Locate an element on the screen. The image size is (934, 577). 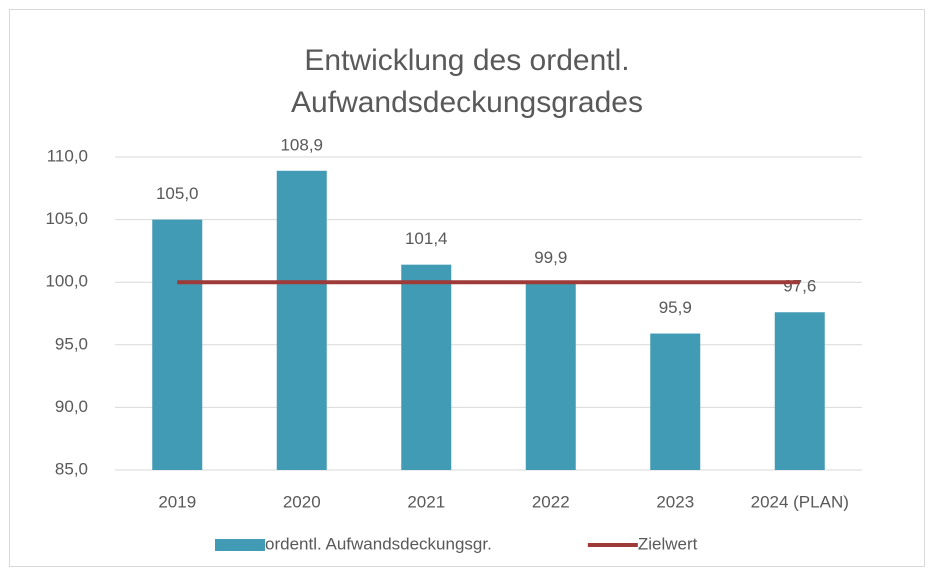
data-label: 105,0 is located at coordinates (177, 193).